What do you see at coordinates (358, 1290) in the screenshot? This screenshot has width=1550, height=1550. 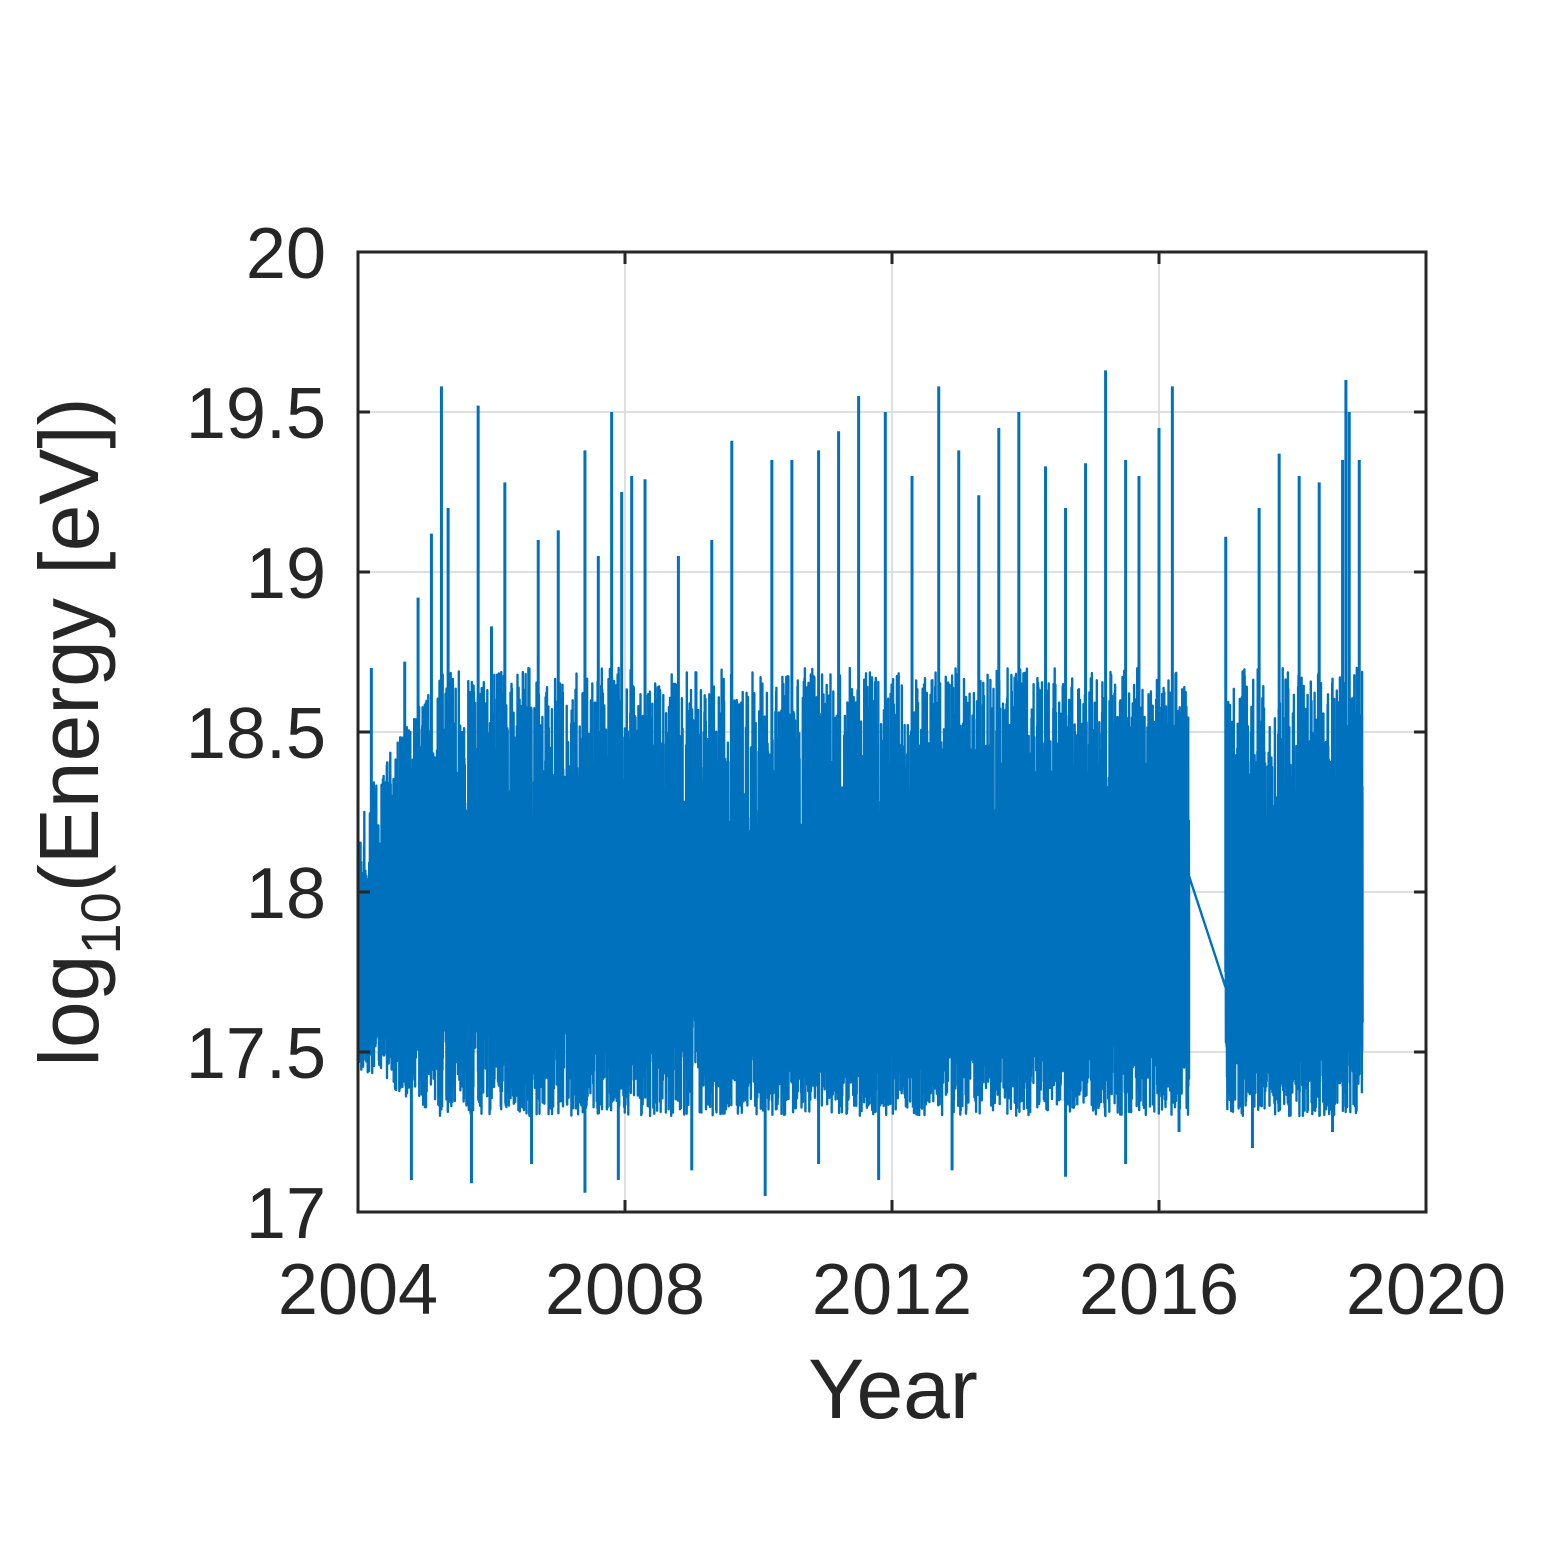 I see `x-tick-label-0: 2004` at bounding box center [358, 1290].